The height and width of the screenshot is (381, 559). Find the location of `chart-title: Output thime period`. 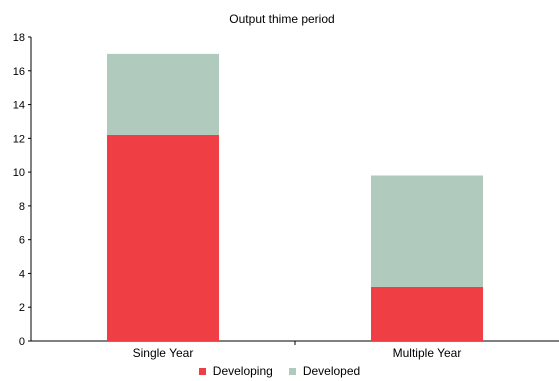

chart-title: Output thime period is located at coordinates (281, 19).